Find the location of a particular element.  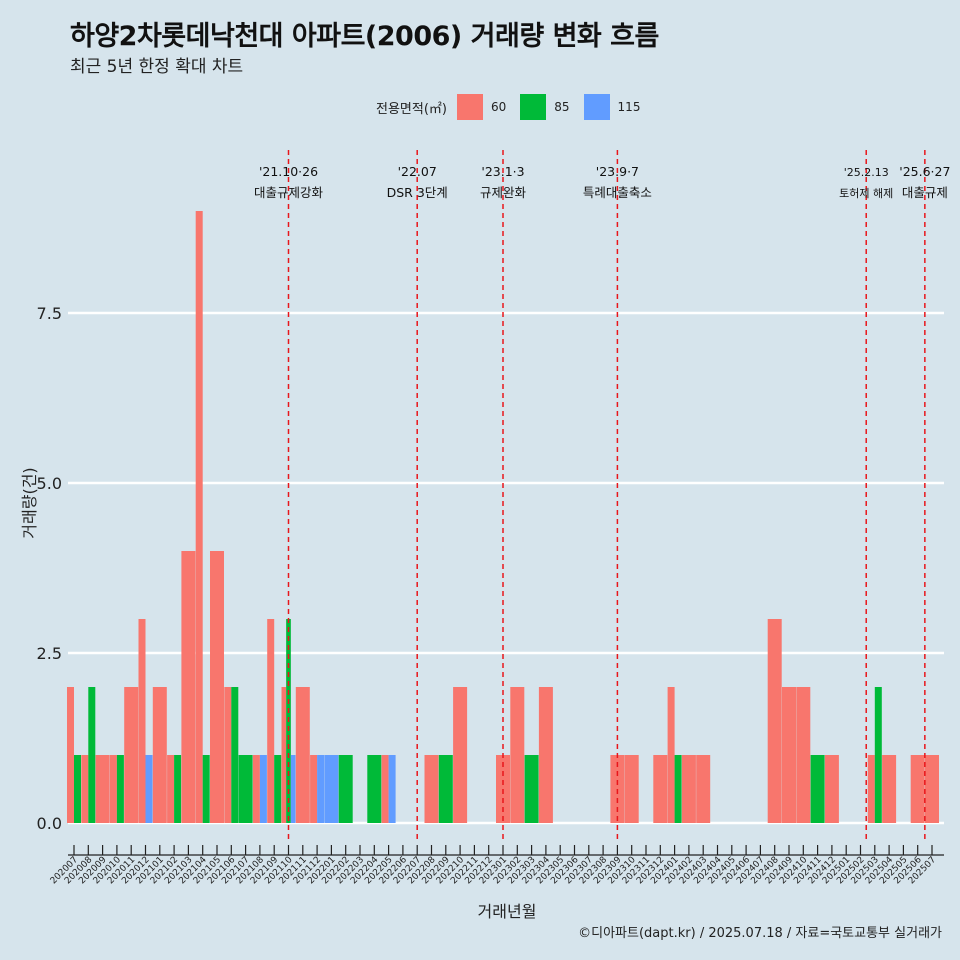

event-name-label: 특례대출축소 is located at coordinates (617, 192).